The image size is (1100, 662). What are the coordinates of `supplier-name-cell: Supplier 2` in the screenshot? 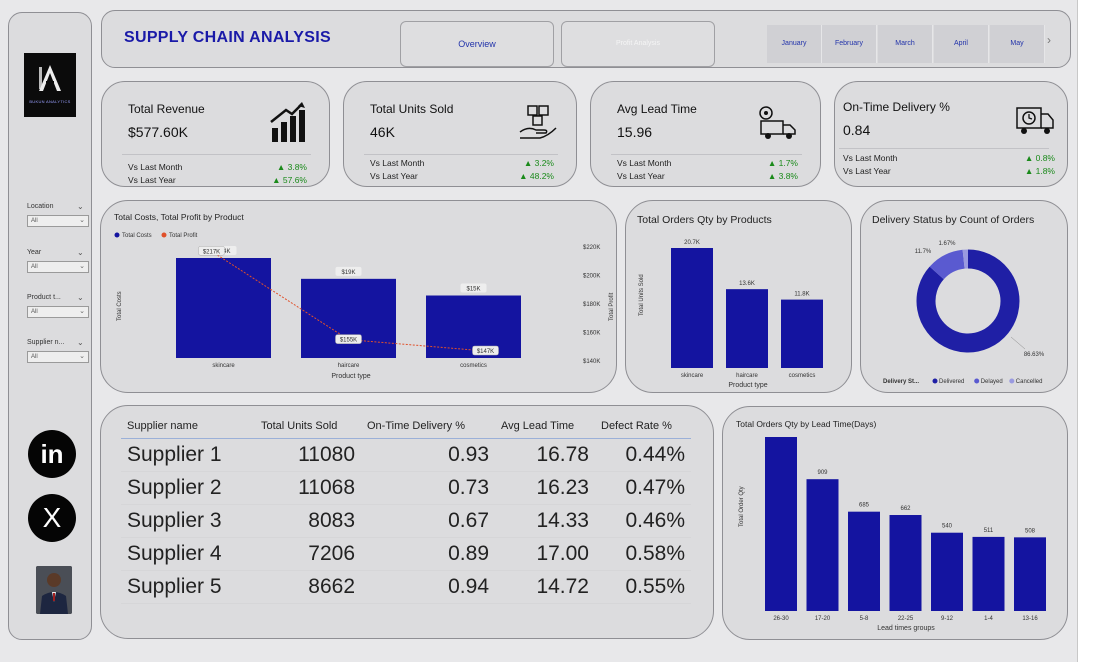 It's located at (188, 488).